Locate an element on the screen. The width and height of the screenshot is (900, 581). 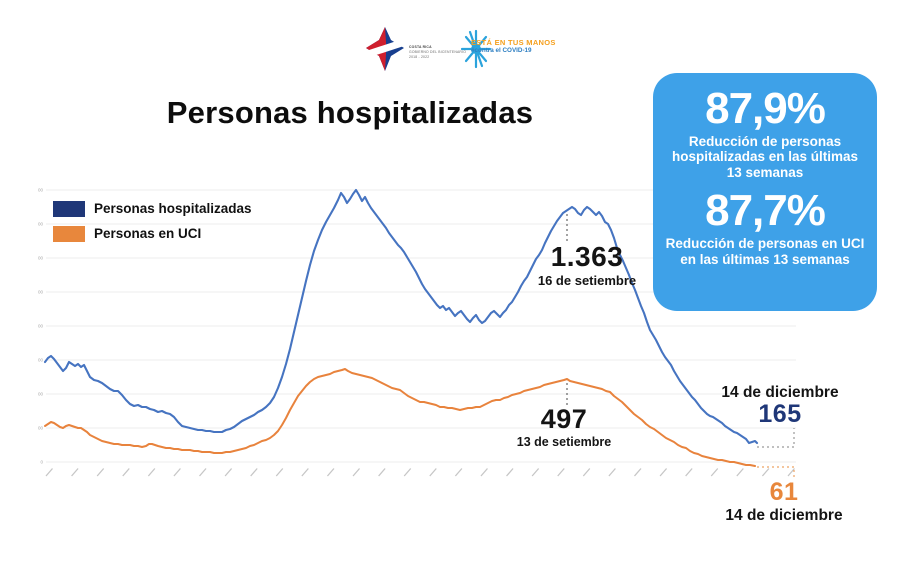
covid-logo-text: ESTÁ EN TUS MANOS #contra el COVID-19 is located at coordinates (513, 46).